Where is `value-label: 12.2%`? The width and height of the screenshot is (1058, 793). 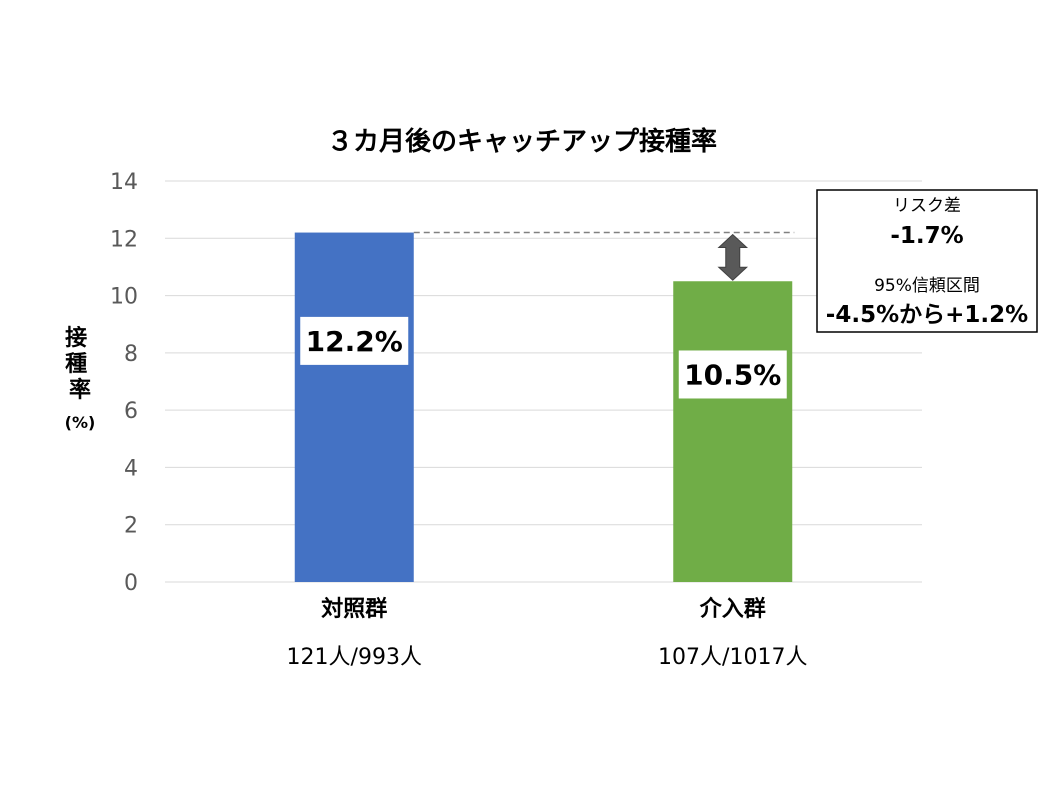
value-label: 12.2% is located at coordinates (354, 341).